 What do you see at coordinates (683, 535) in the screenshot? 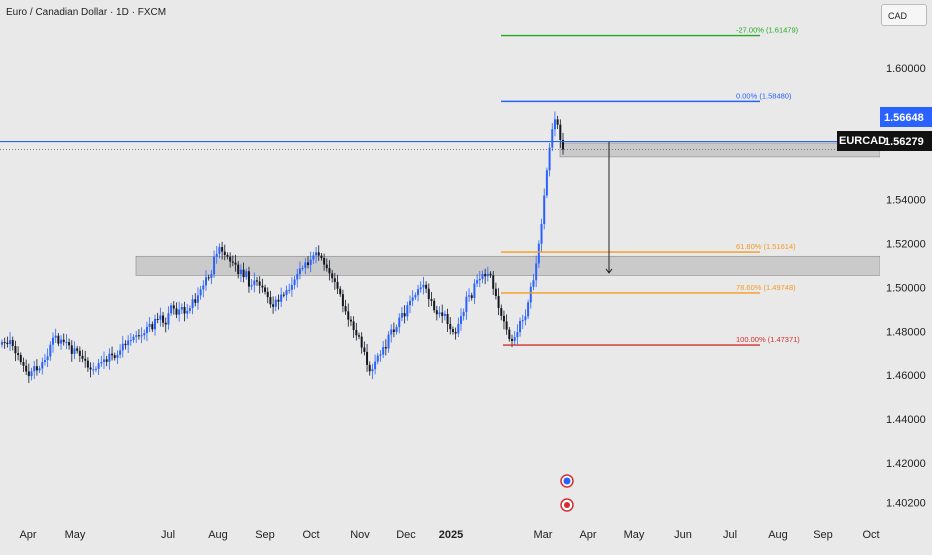
I see `x-tick-label: Jun` at bounding box center [683, 535].